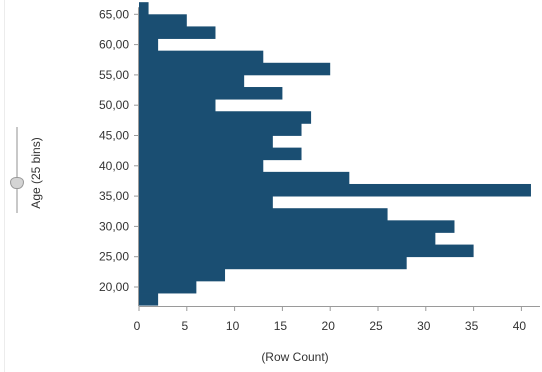  Describe the element at coordinates (114, 257) in the screenshot. I see `y-tick-label-1: 25,00` at that location.